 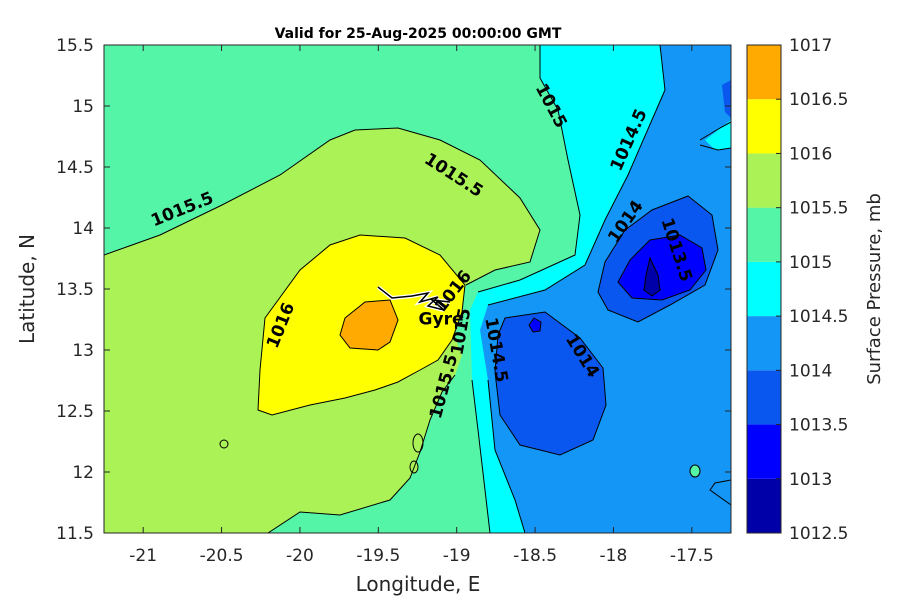 What do you see at coordinates (83, 229) in the screenshot?
I see `y-tick-label: 14` at bounding box center [83, 229].